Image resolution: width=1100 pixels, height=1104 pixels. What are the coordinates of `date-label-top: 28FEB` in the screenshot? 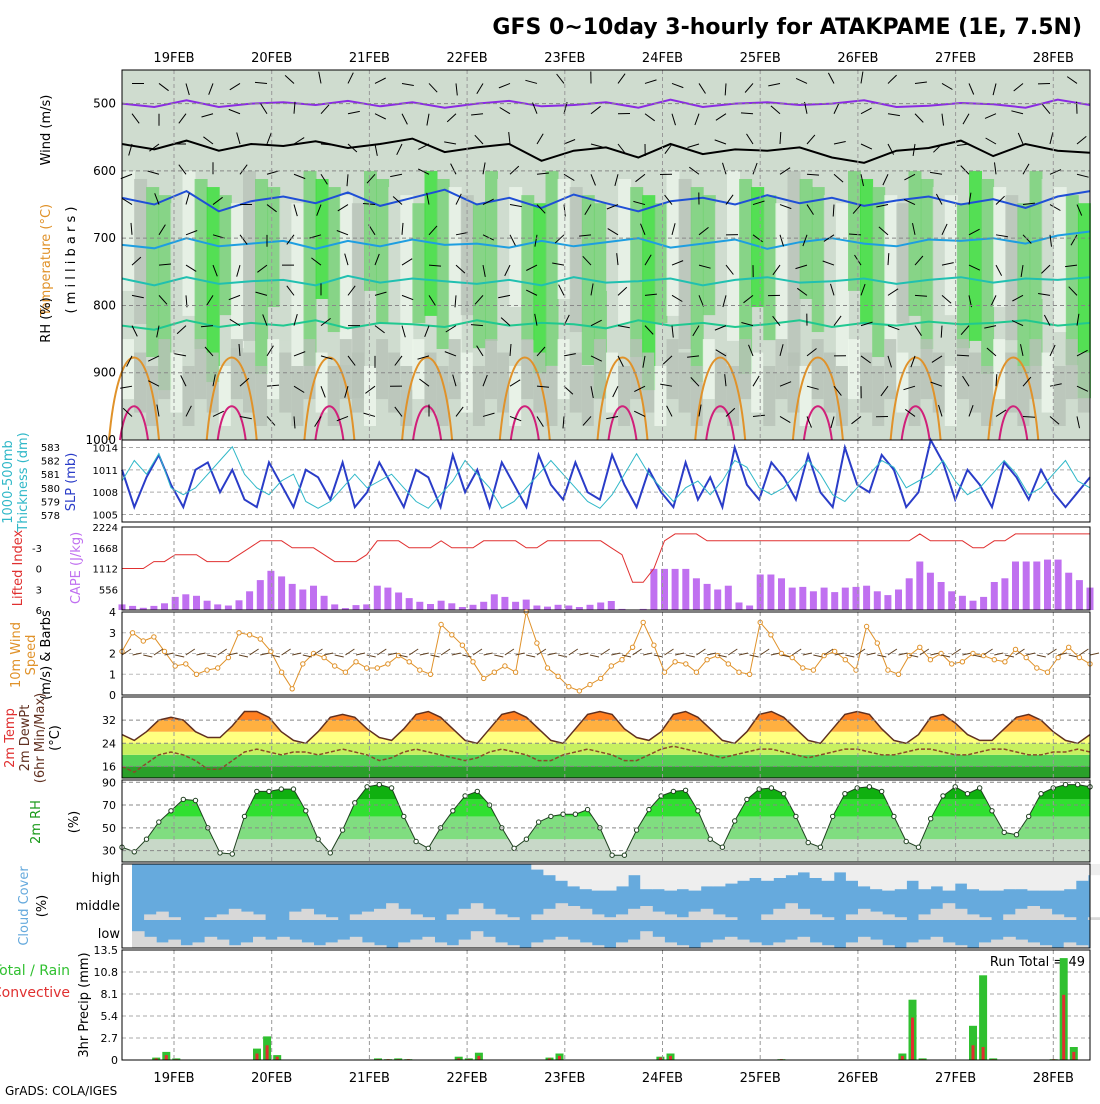 It's located at (1053, 58).